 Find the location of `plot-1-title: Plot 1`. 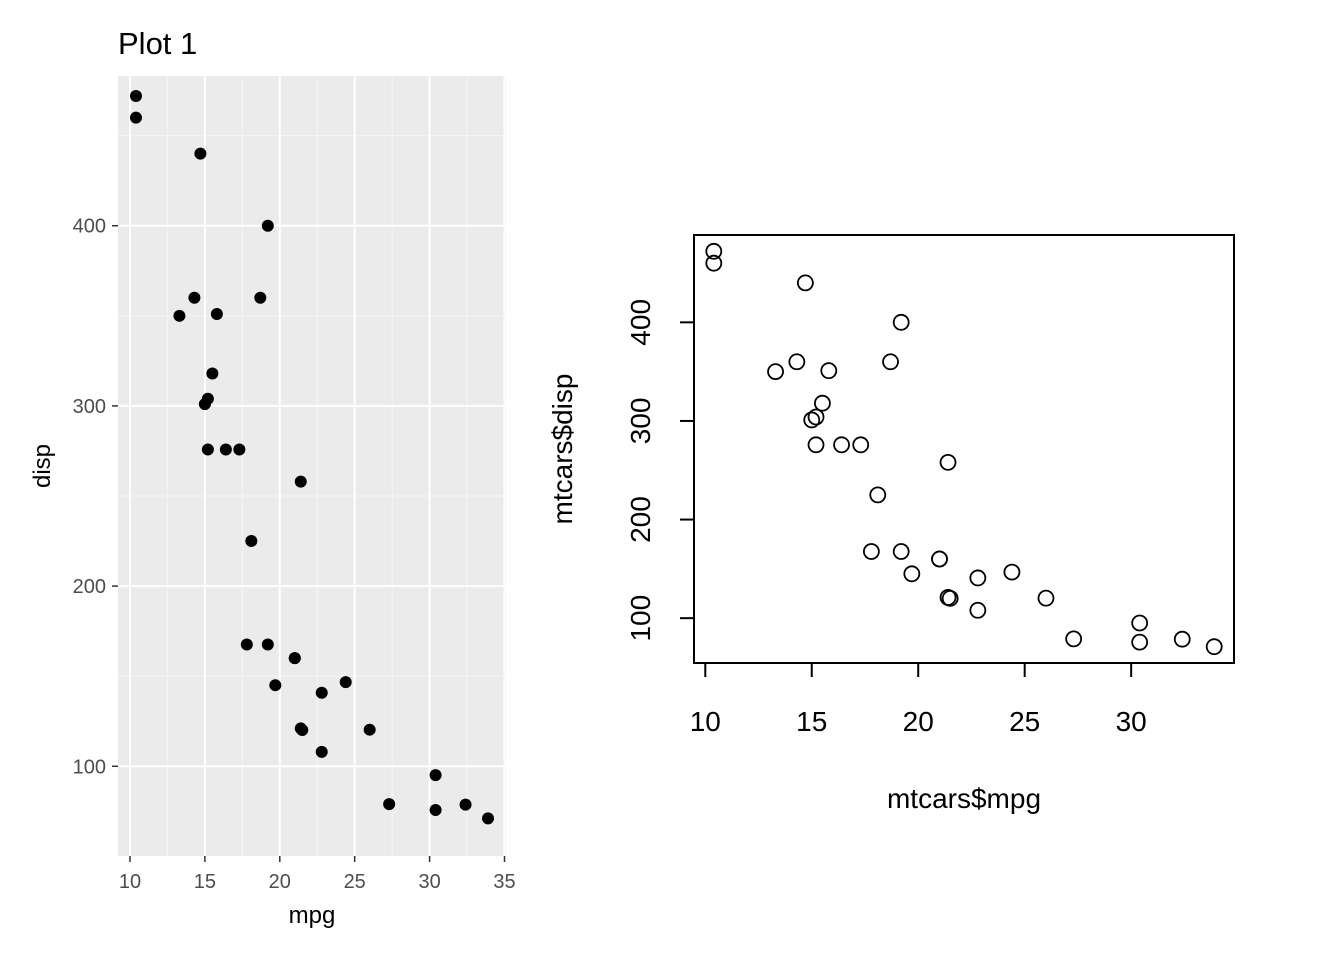

plot-1-title: Plot 1 is located at coordinates (157, 43).